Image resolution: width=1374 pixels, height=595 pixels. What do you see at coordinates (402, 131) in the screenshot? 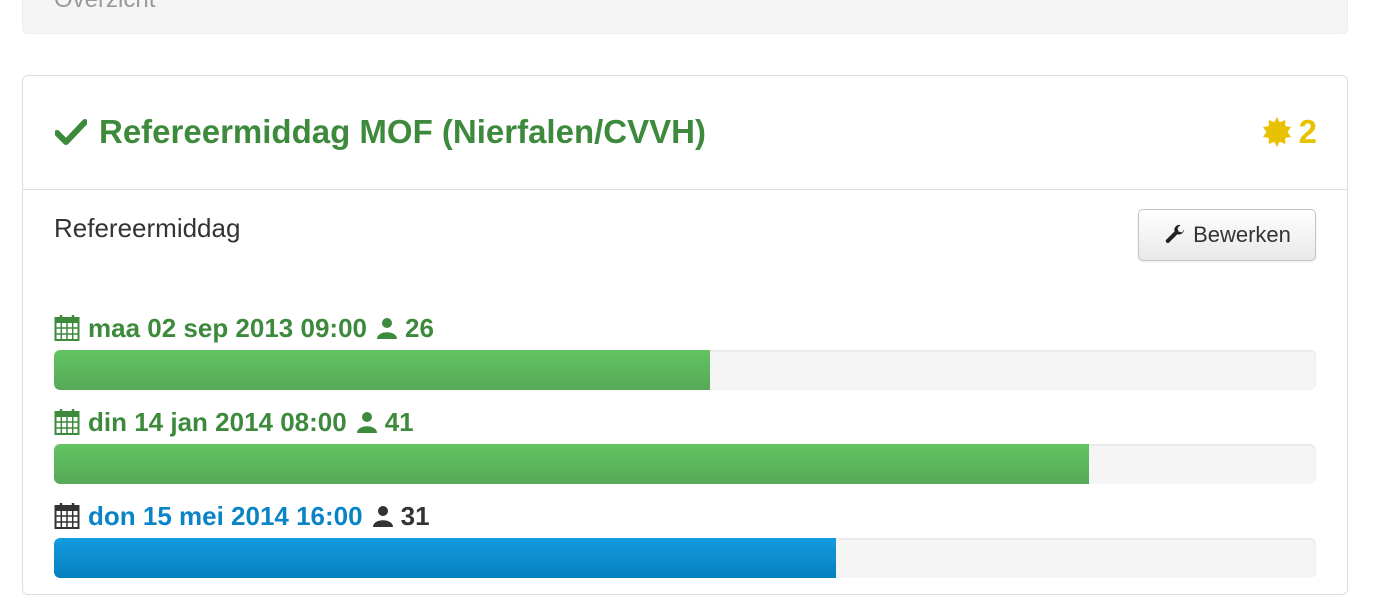
I see `event-title-text: Refereermiddag MOF (Nierfalen/CVVH)` at bounding box center [402, 131].